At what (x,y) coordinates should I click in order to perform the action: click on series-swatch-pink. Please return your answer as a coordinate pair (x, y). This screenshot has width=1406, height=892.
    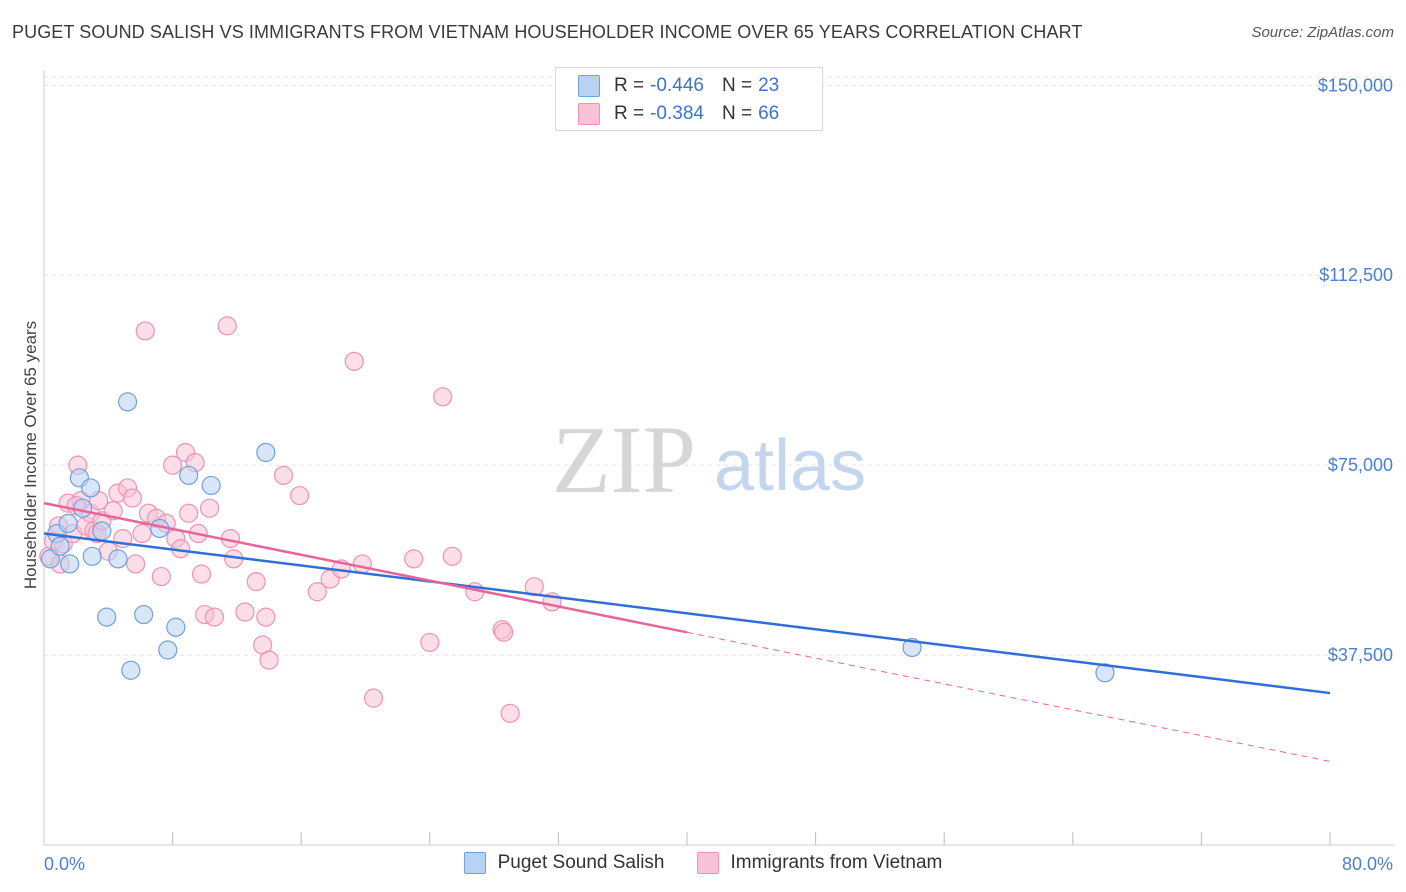
    Looking at the image, I should click on (707, 863).